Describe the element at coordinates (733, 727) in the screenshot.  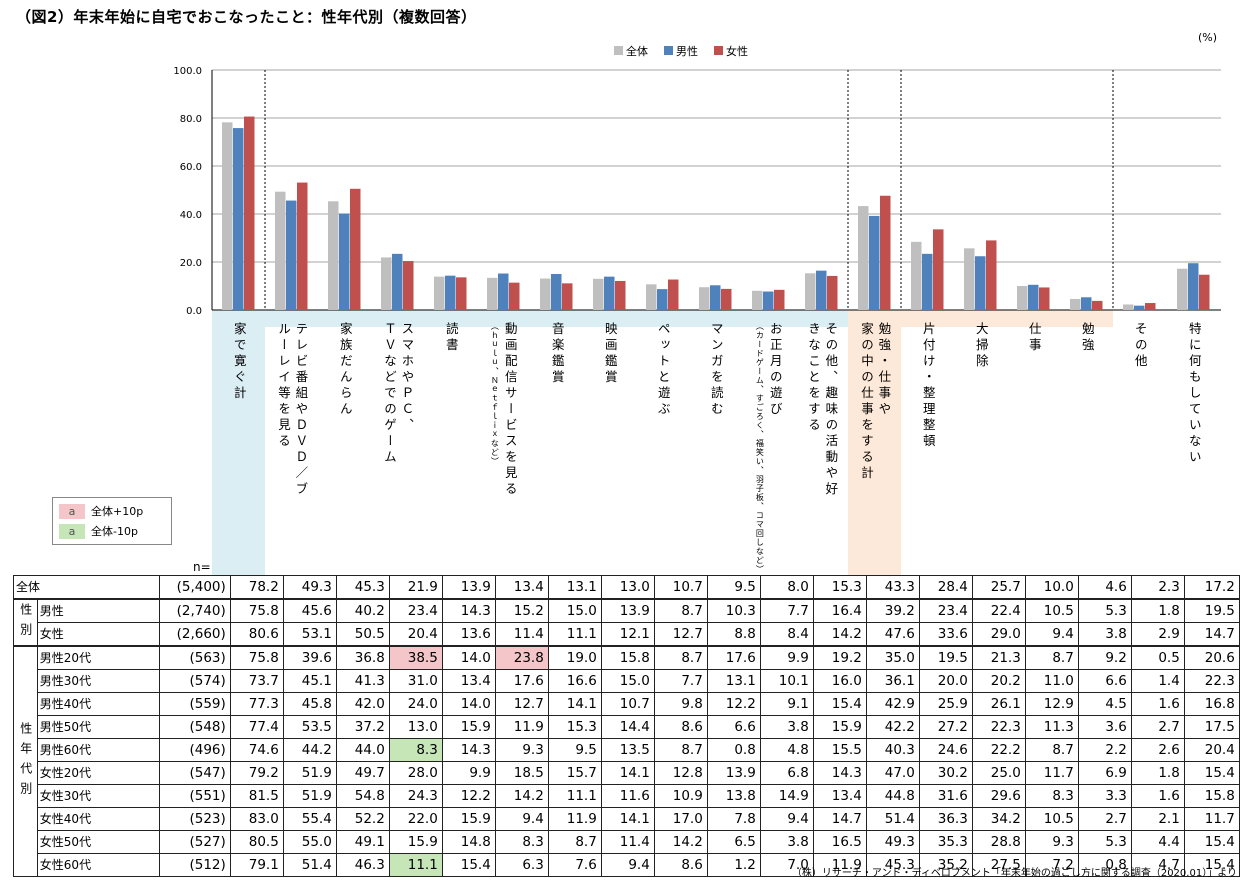
I see `table-cell: 6.6` at that location.